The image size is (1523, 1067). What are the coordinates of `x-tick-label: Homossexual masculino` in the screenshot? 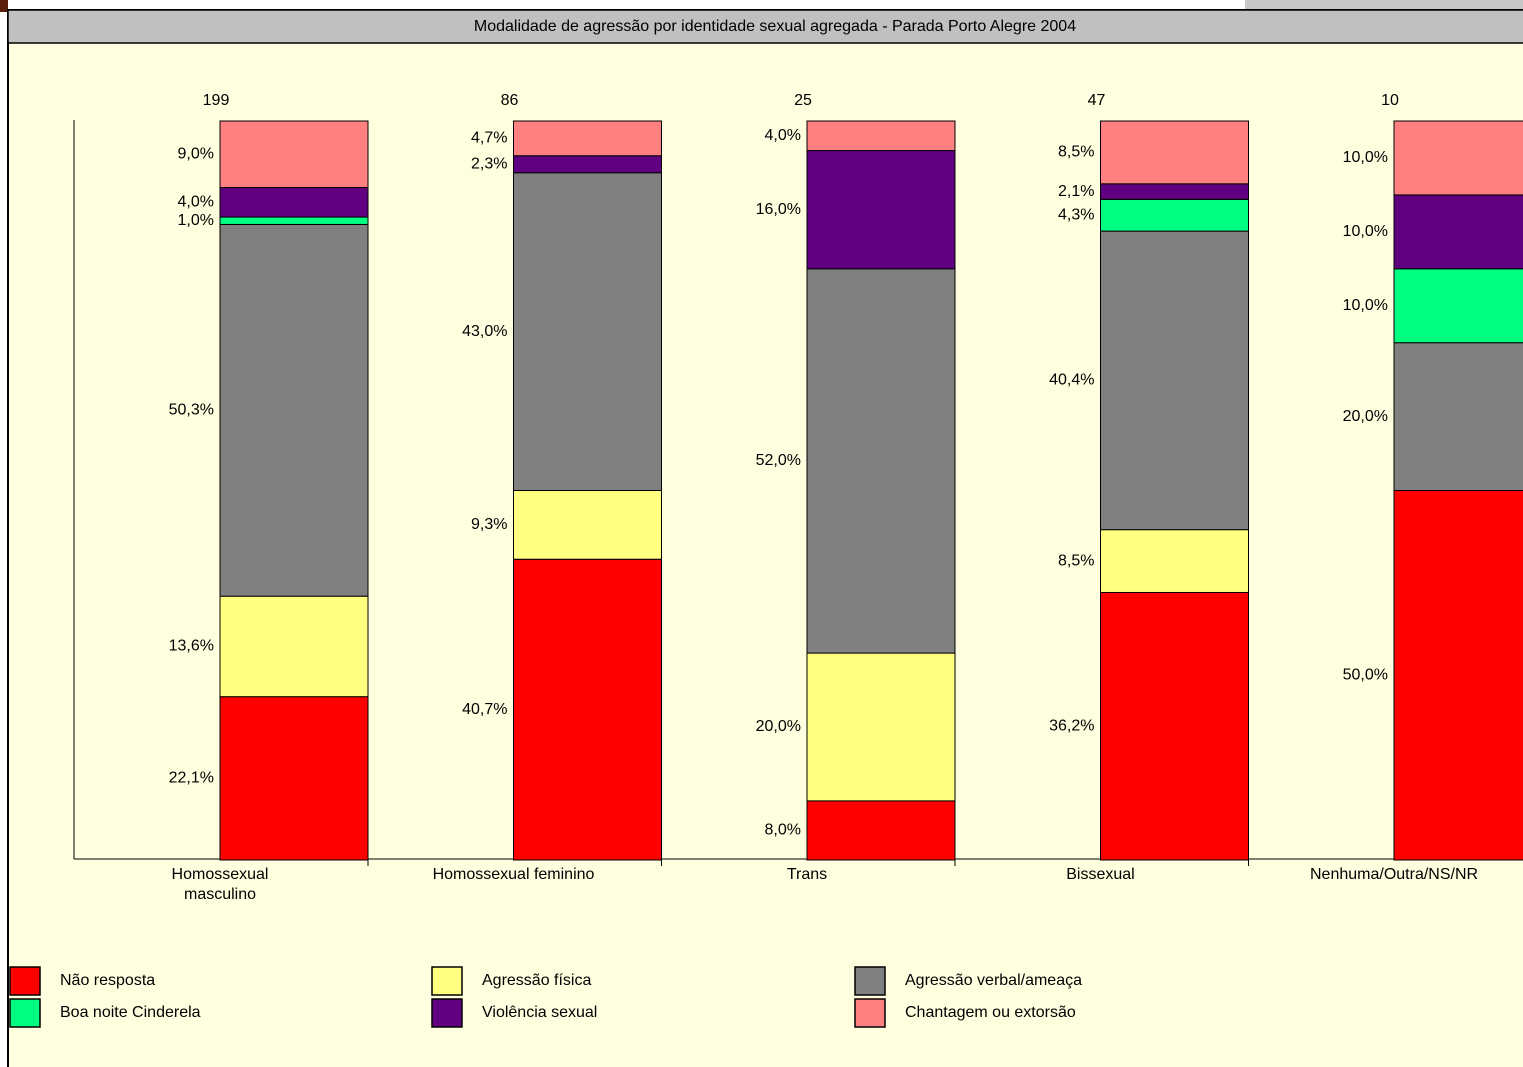 It's located at (220, 884).